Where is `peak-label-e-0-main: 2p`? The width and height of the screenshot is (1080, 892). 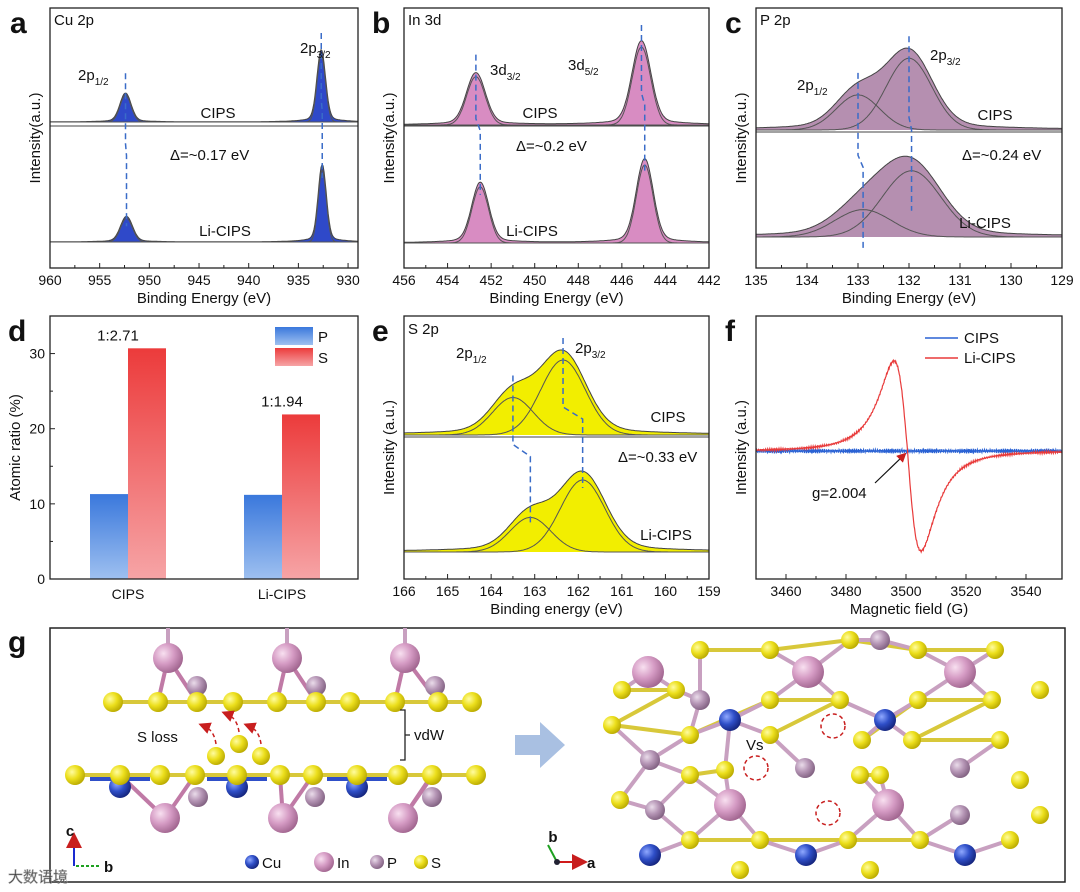 peak-label-e-0-main: 2p is located at coordinates (464, 353).